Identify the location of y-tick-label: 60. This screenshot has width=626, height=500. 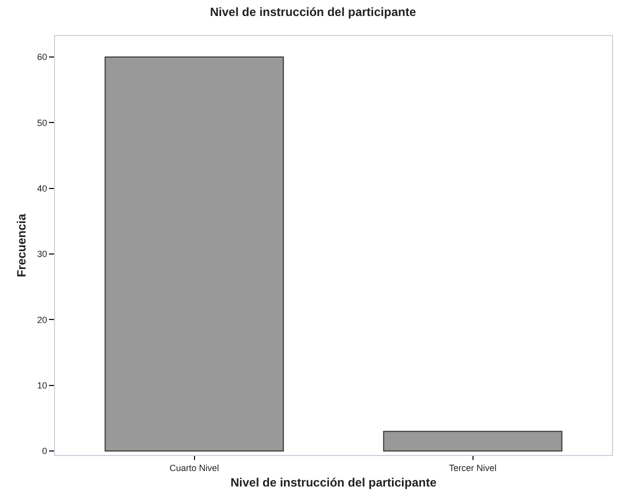
(42, 57).